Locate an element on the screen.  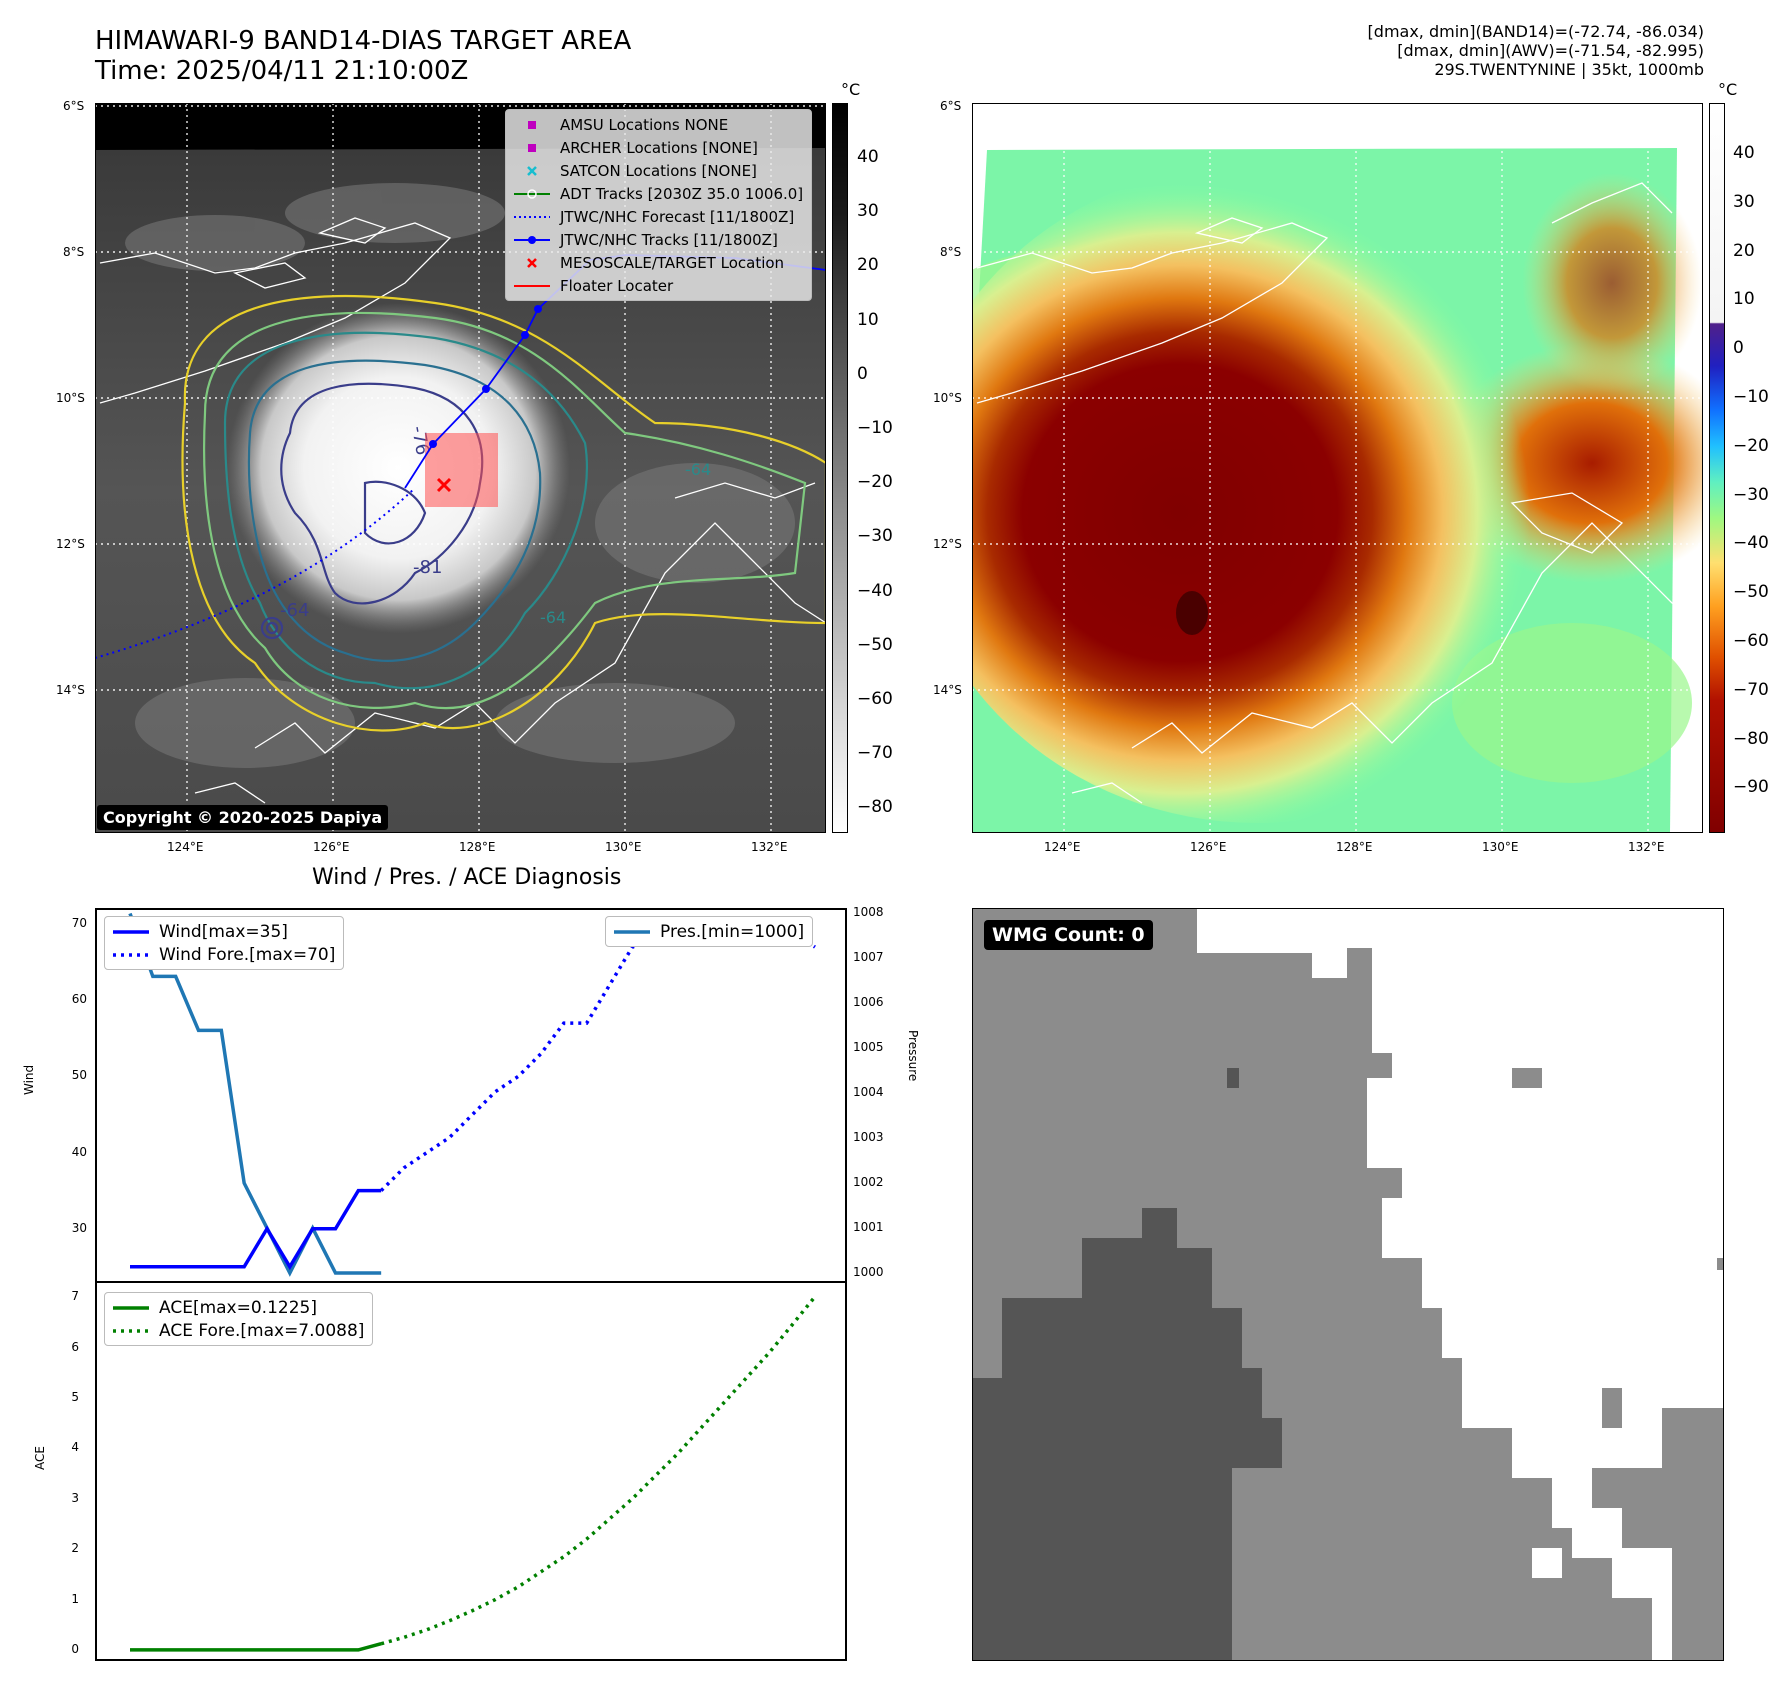
legend-ace: ACE[max=0.1225] is located at coordinates (238, 1307).